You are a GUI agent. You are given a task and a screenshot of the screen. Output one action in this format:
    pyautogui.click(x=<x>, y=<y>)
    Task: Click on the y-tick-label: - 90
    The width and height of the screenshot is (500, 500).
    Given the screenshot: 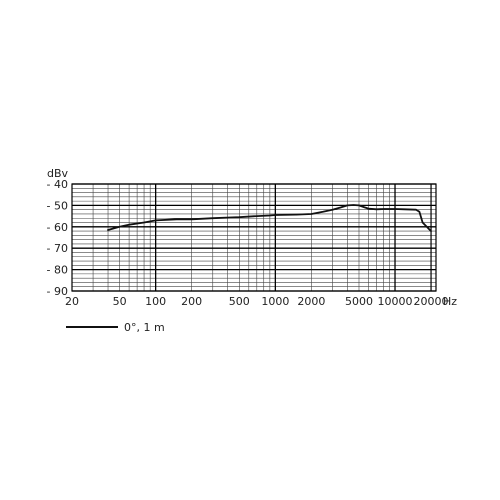 What is the action you would take?
    pyautogui.click(x=57, y=291)
    